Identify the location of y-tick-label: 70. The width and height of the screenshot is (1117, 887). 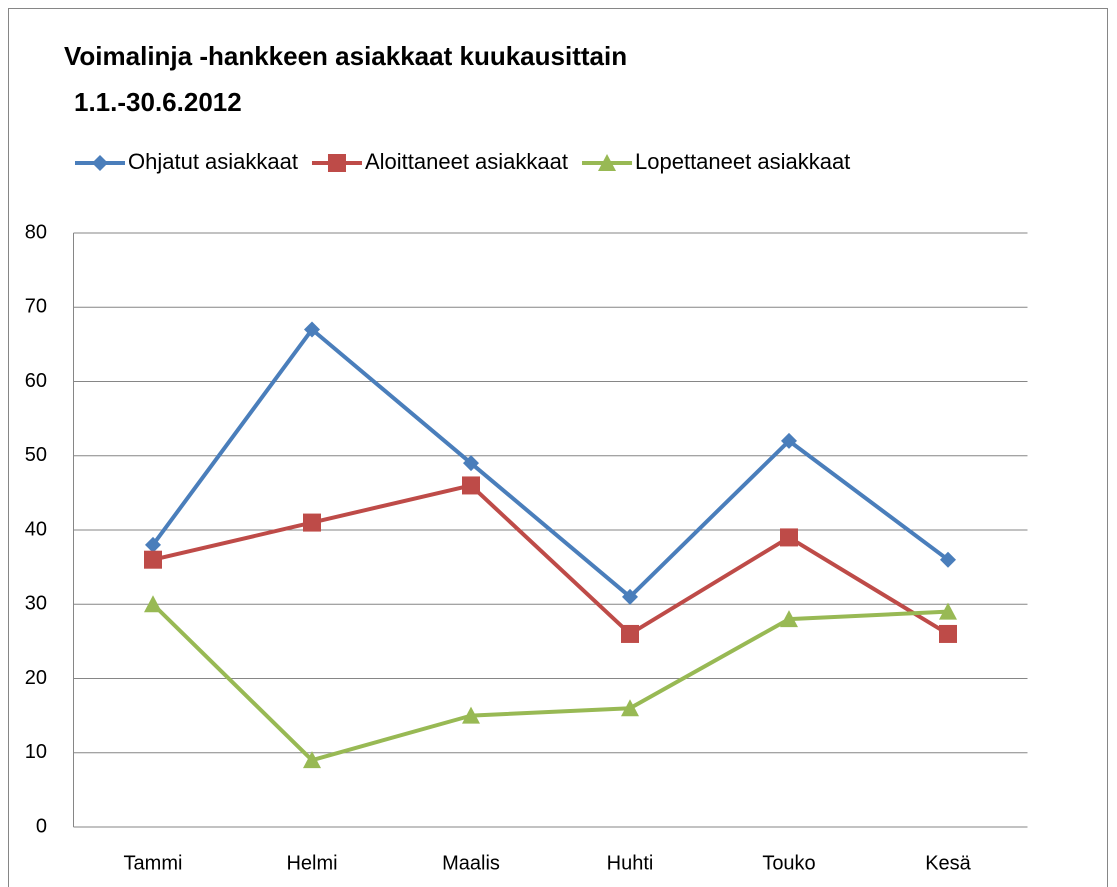
(36, 307).